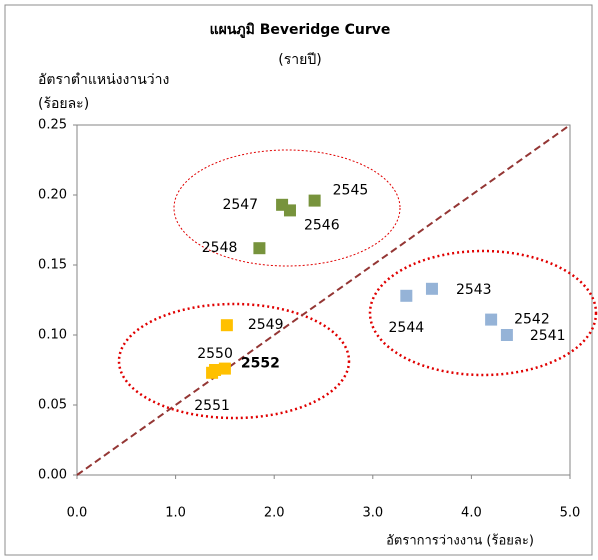 This screenshot has height=560, width=598. I want to click on x-tick-label: 5.0, so click(570, 513).